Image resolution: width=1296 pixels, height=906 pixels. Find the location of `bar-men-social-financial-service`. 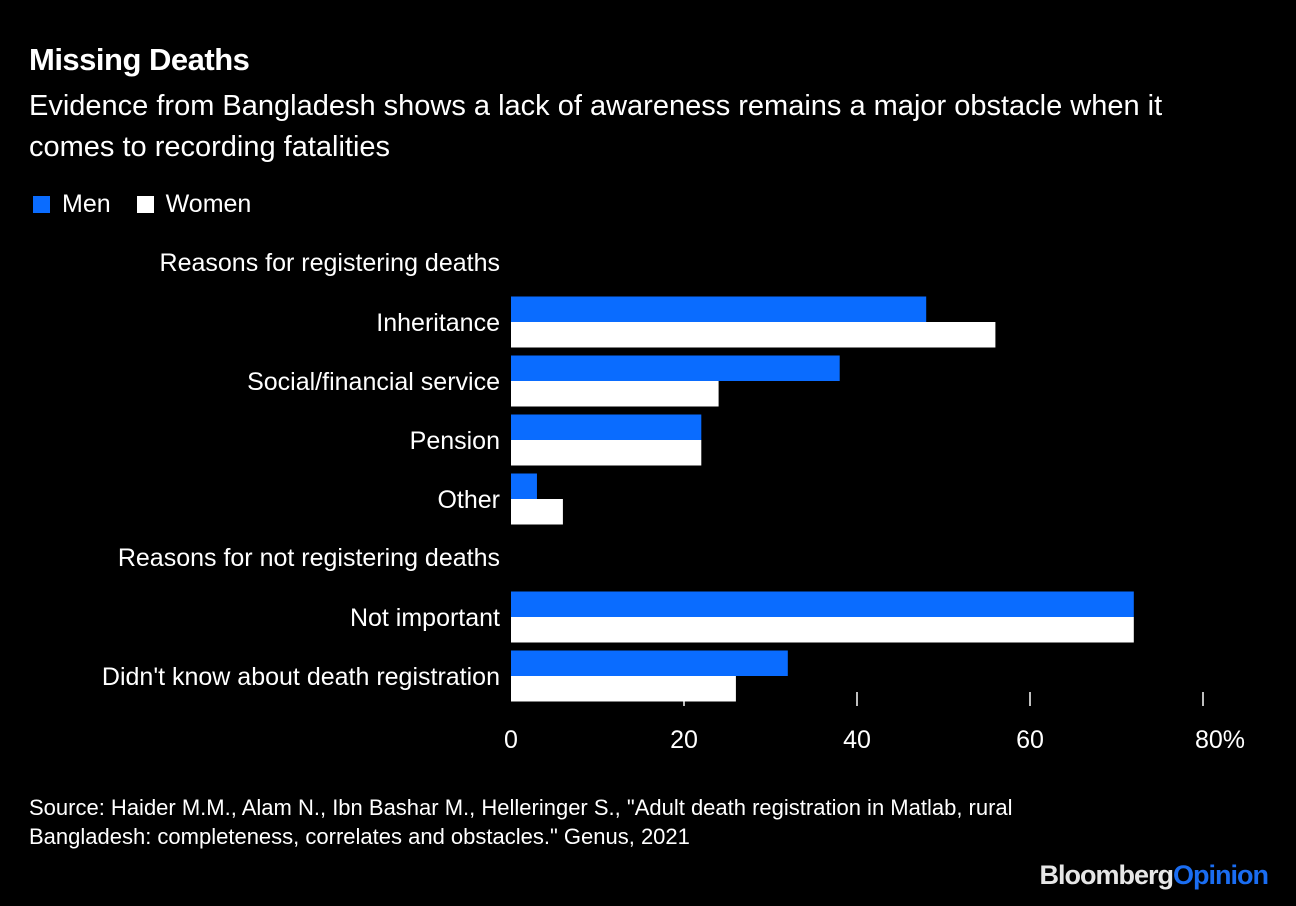

bar-men-social-financial-service is located at coordinates (675, 368).